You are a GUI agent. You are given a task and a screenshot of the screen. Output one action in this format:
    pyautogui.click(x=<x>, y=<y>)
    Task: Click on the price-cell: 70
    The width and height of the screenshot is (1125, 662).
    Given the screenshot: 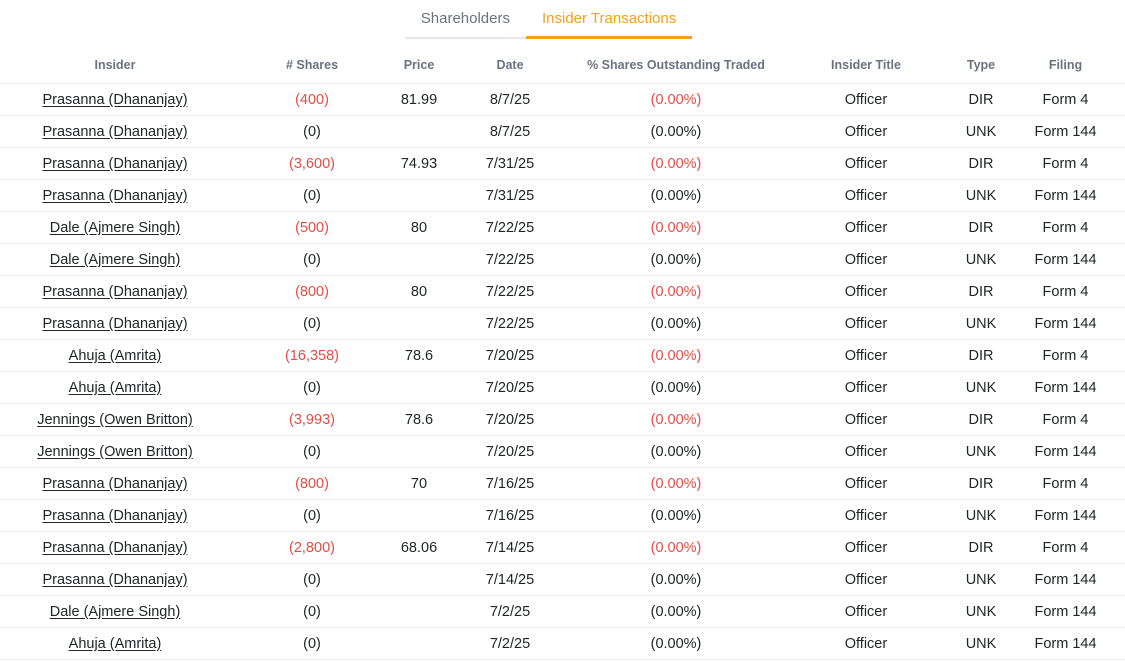 What is the action you would take?
    pyautogui.click(x=419, y=483)
    